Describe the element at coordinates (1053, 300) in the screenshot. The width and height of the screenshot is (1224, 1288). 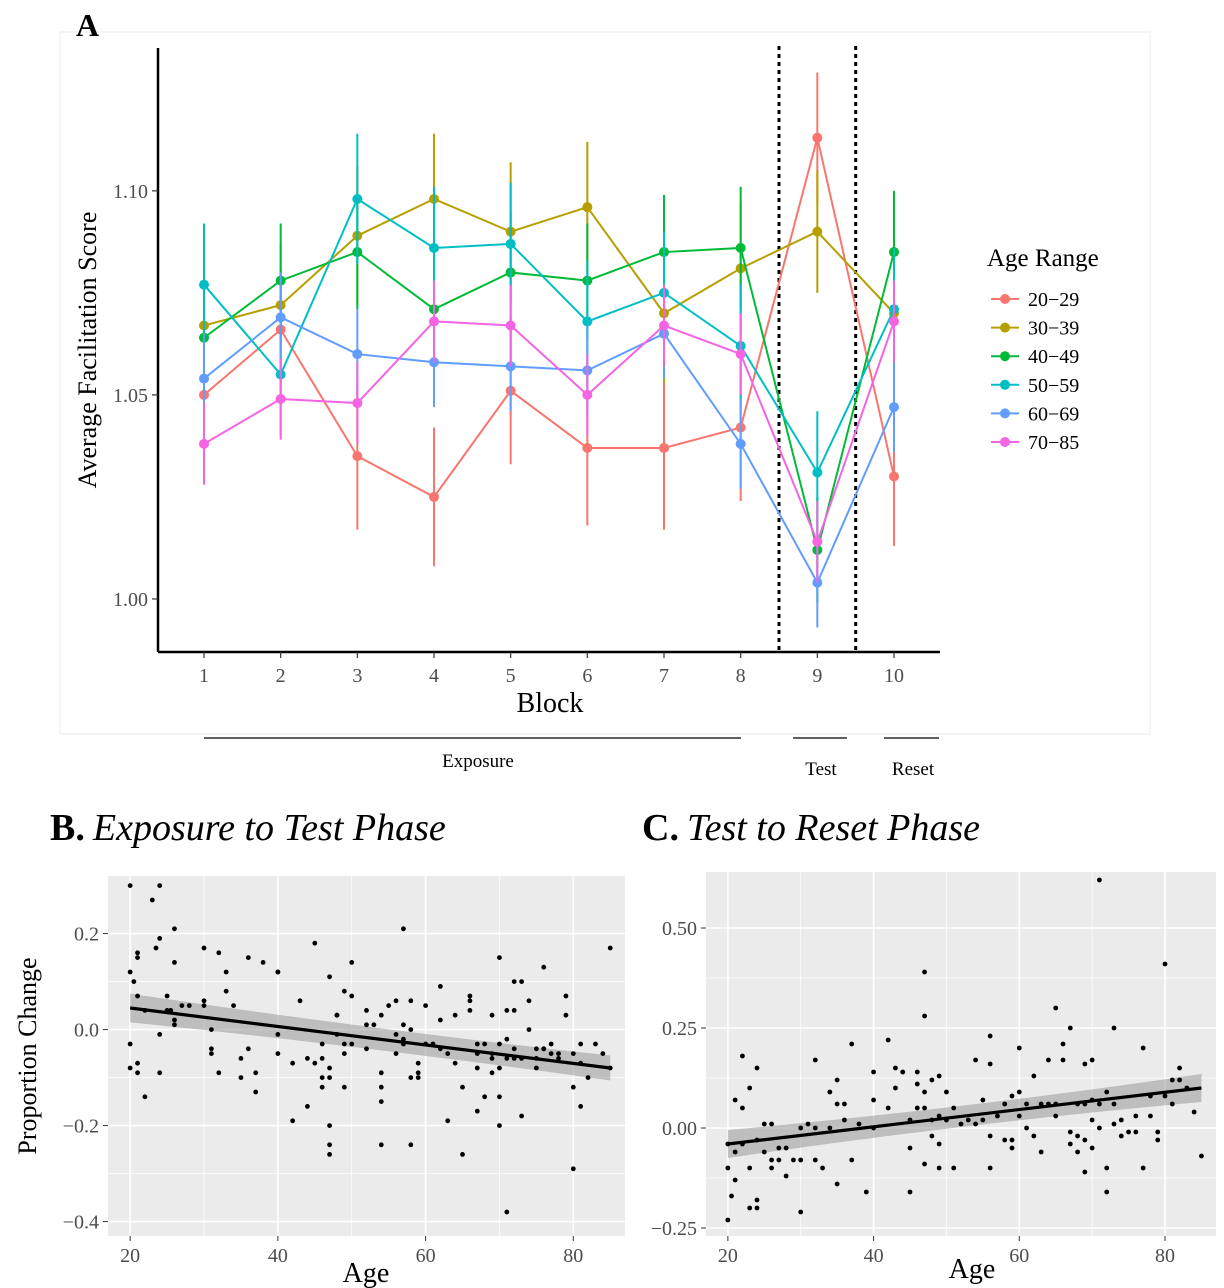
I see `a-legend-label: 20−29` at that location.